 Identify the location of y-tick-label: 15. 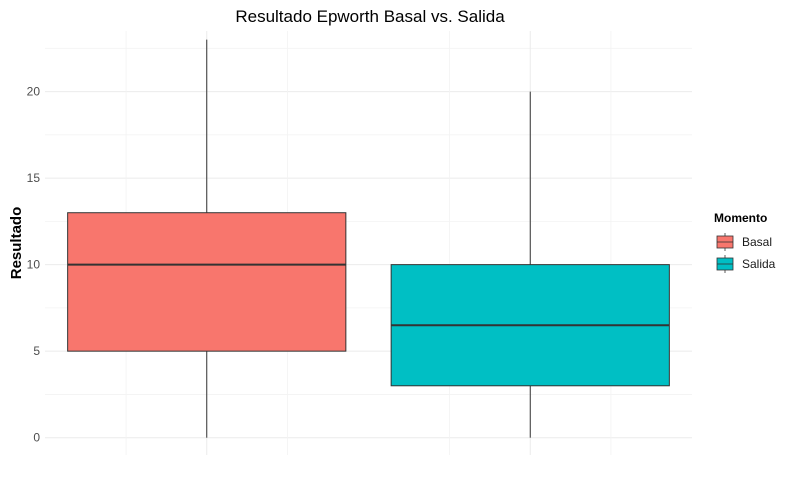
(34, 178).